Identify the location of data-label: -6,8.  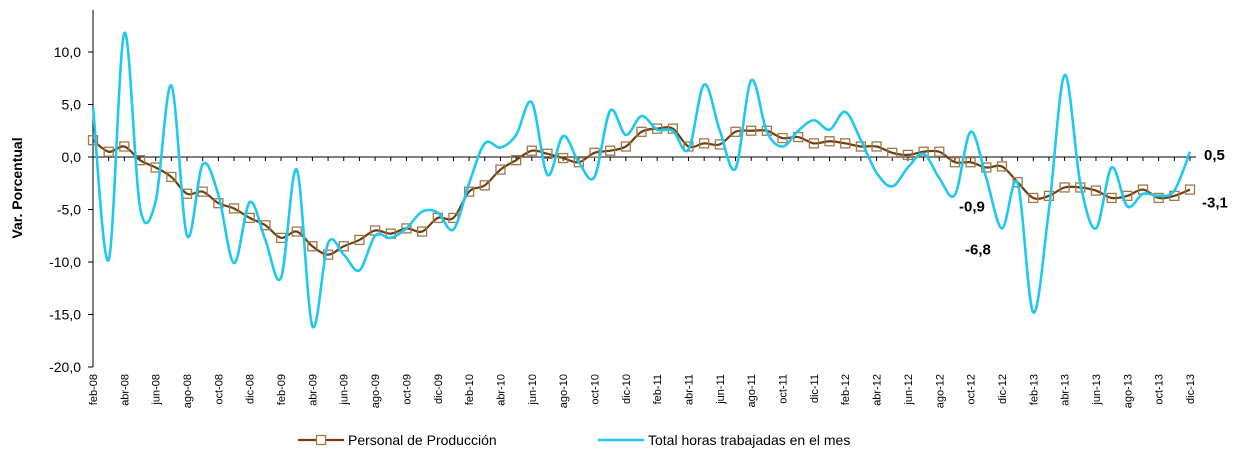
(978, 249).